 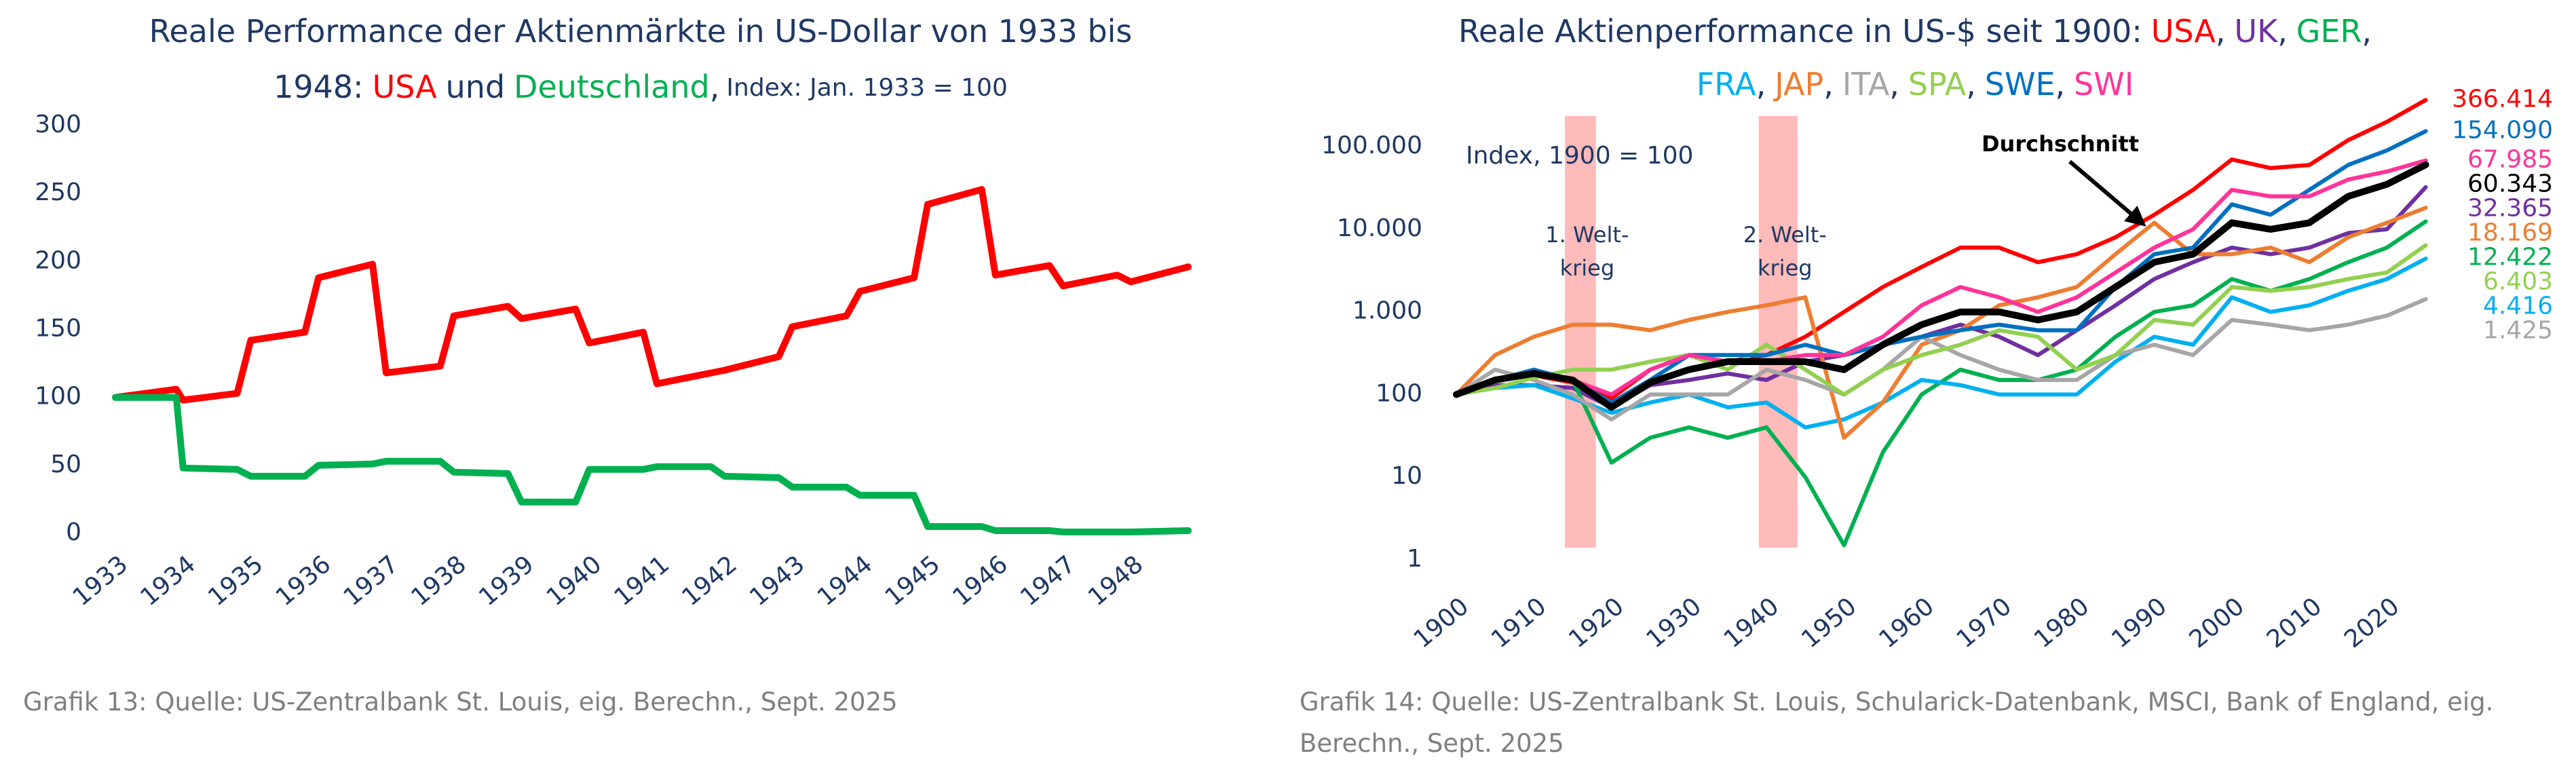 I want to click on subtitle: Index, 1900 = 100, so click(x=1579, y=156).